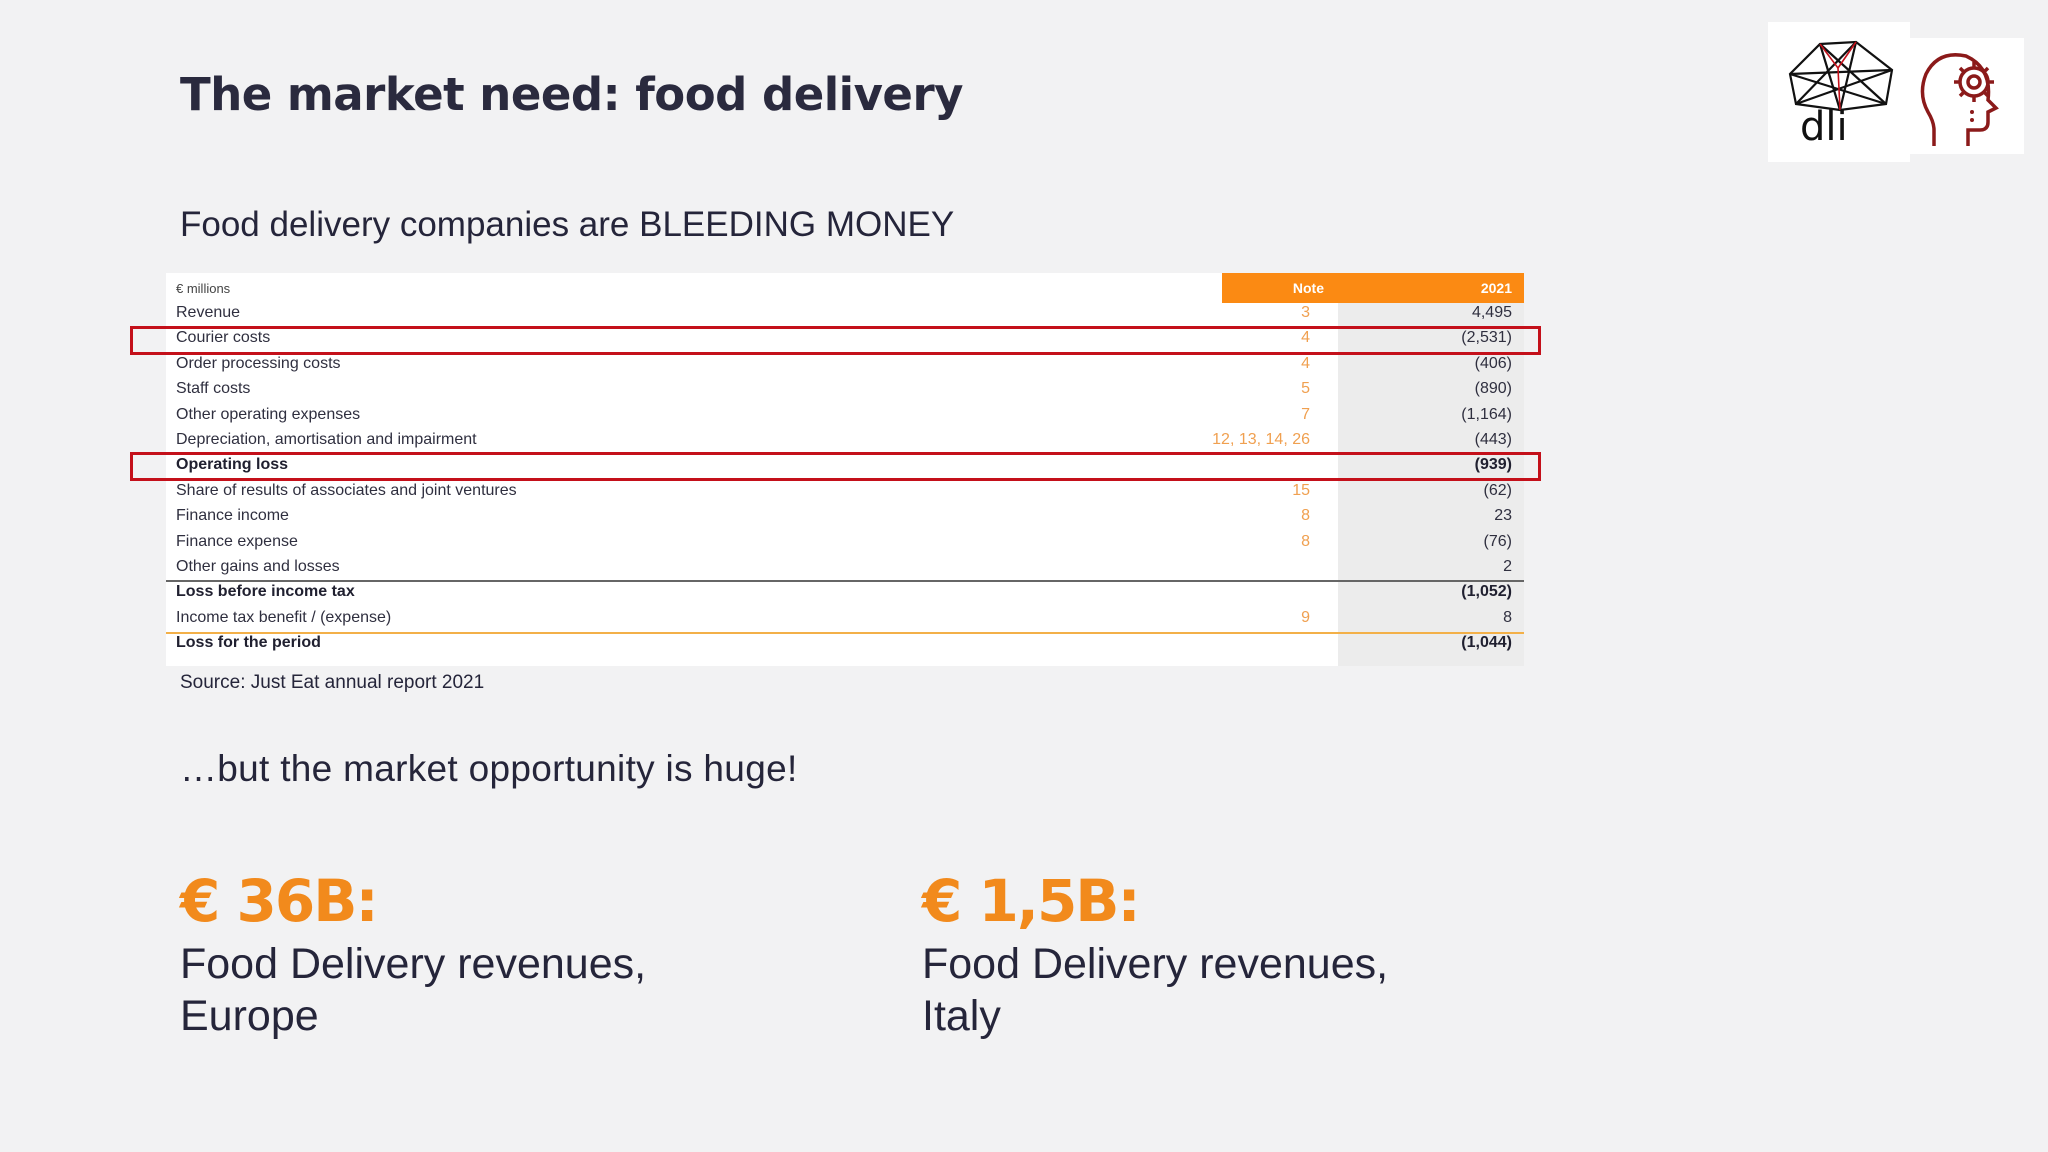  What do you see at coordinates (845, 516) in the screenshot?
I see `table-row: Finance income 8 23` at bounding box center [845, 516].